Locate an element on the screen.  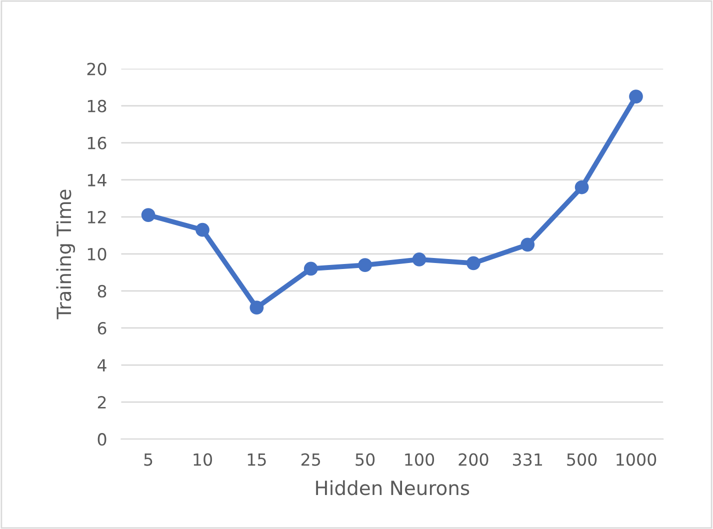
x-tick-label: 5 is located at coordinates (148, 459).